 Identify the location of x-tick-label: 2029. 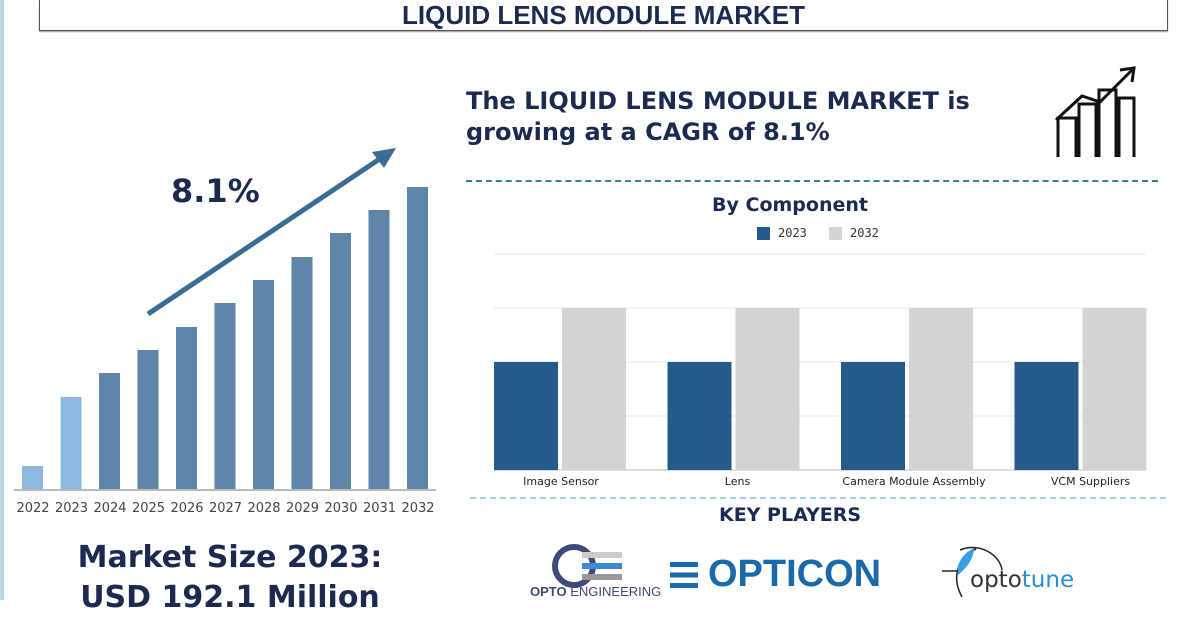
(302, 508).